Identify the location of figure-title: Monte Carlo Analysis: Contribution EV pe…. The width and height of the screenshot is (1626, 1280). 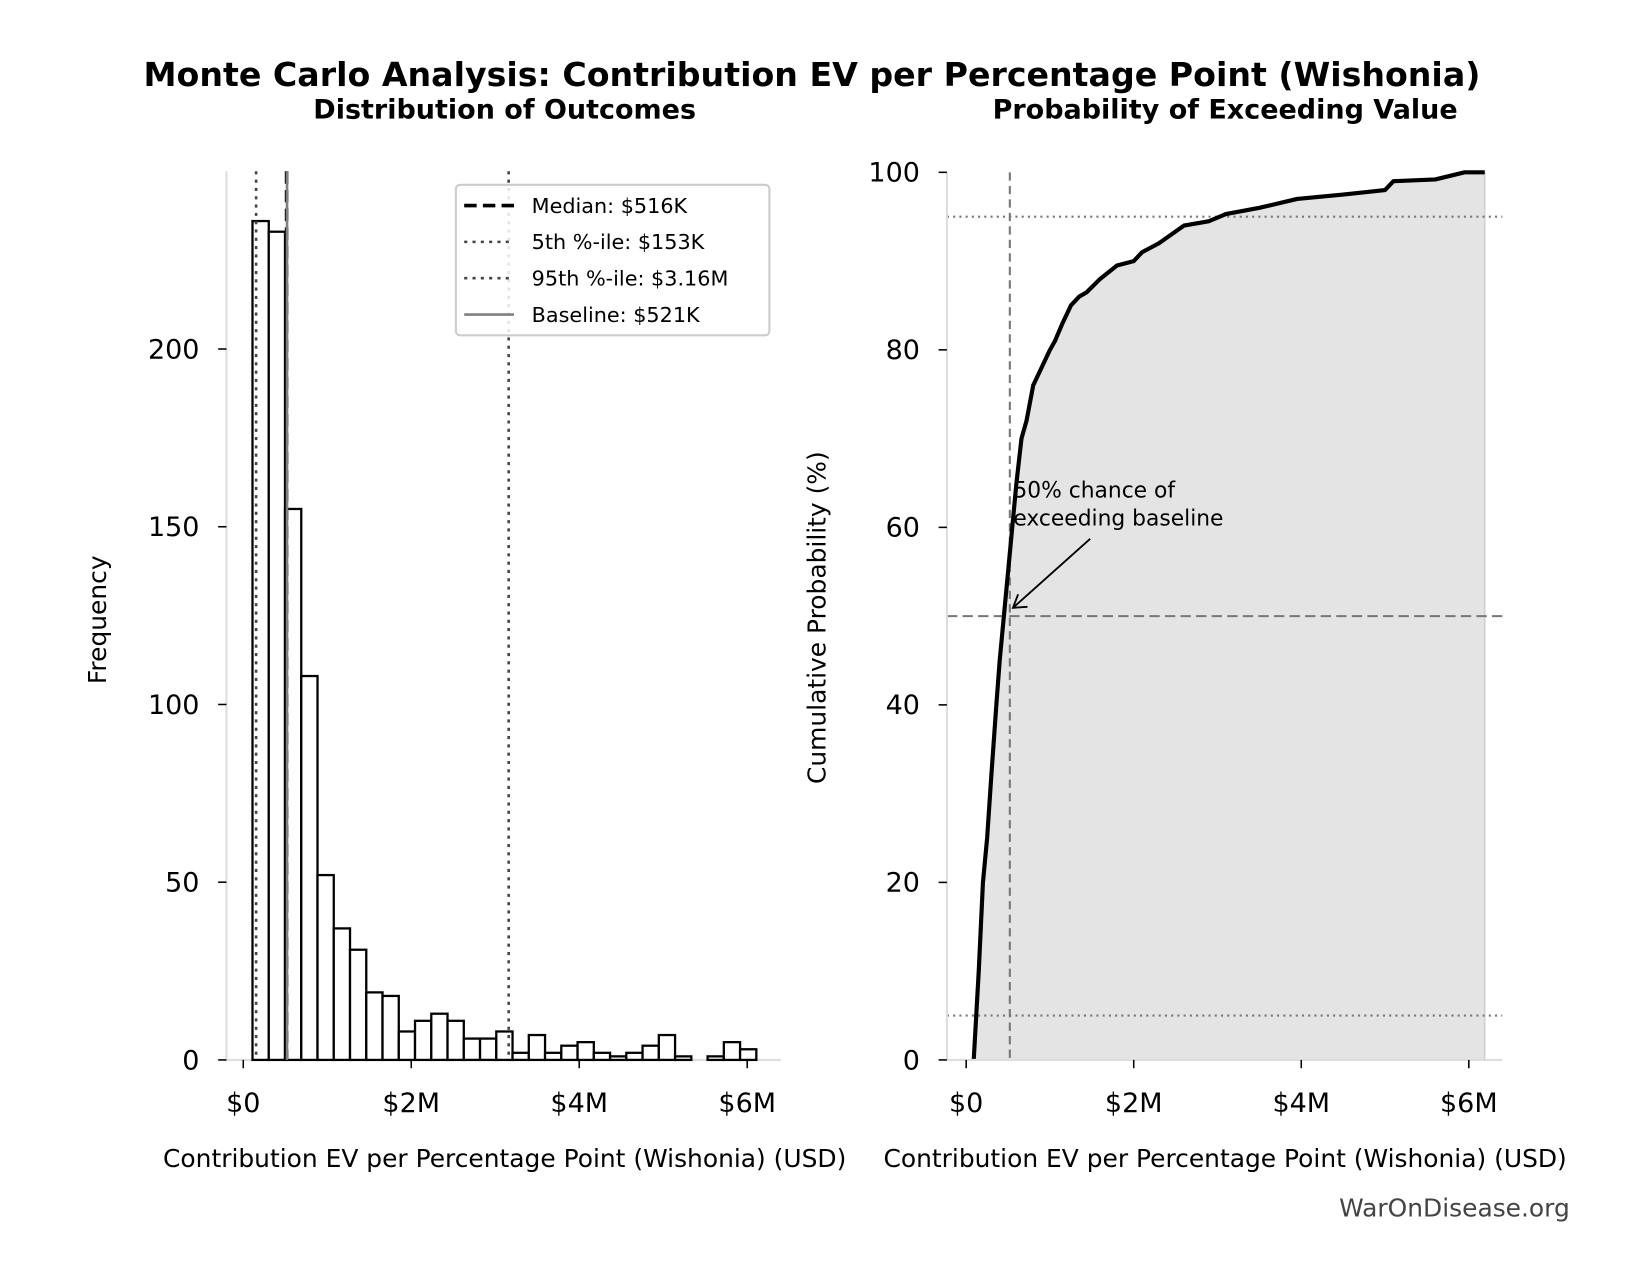
(812, 74).